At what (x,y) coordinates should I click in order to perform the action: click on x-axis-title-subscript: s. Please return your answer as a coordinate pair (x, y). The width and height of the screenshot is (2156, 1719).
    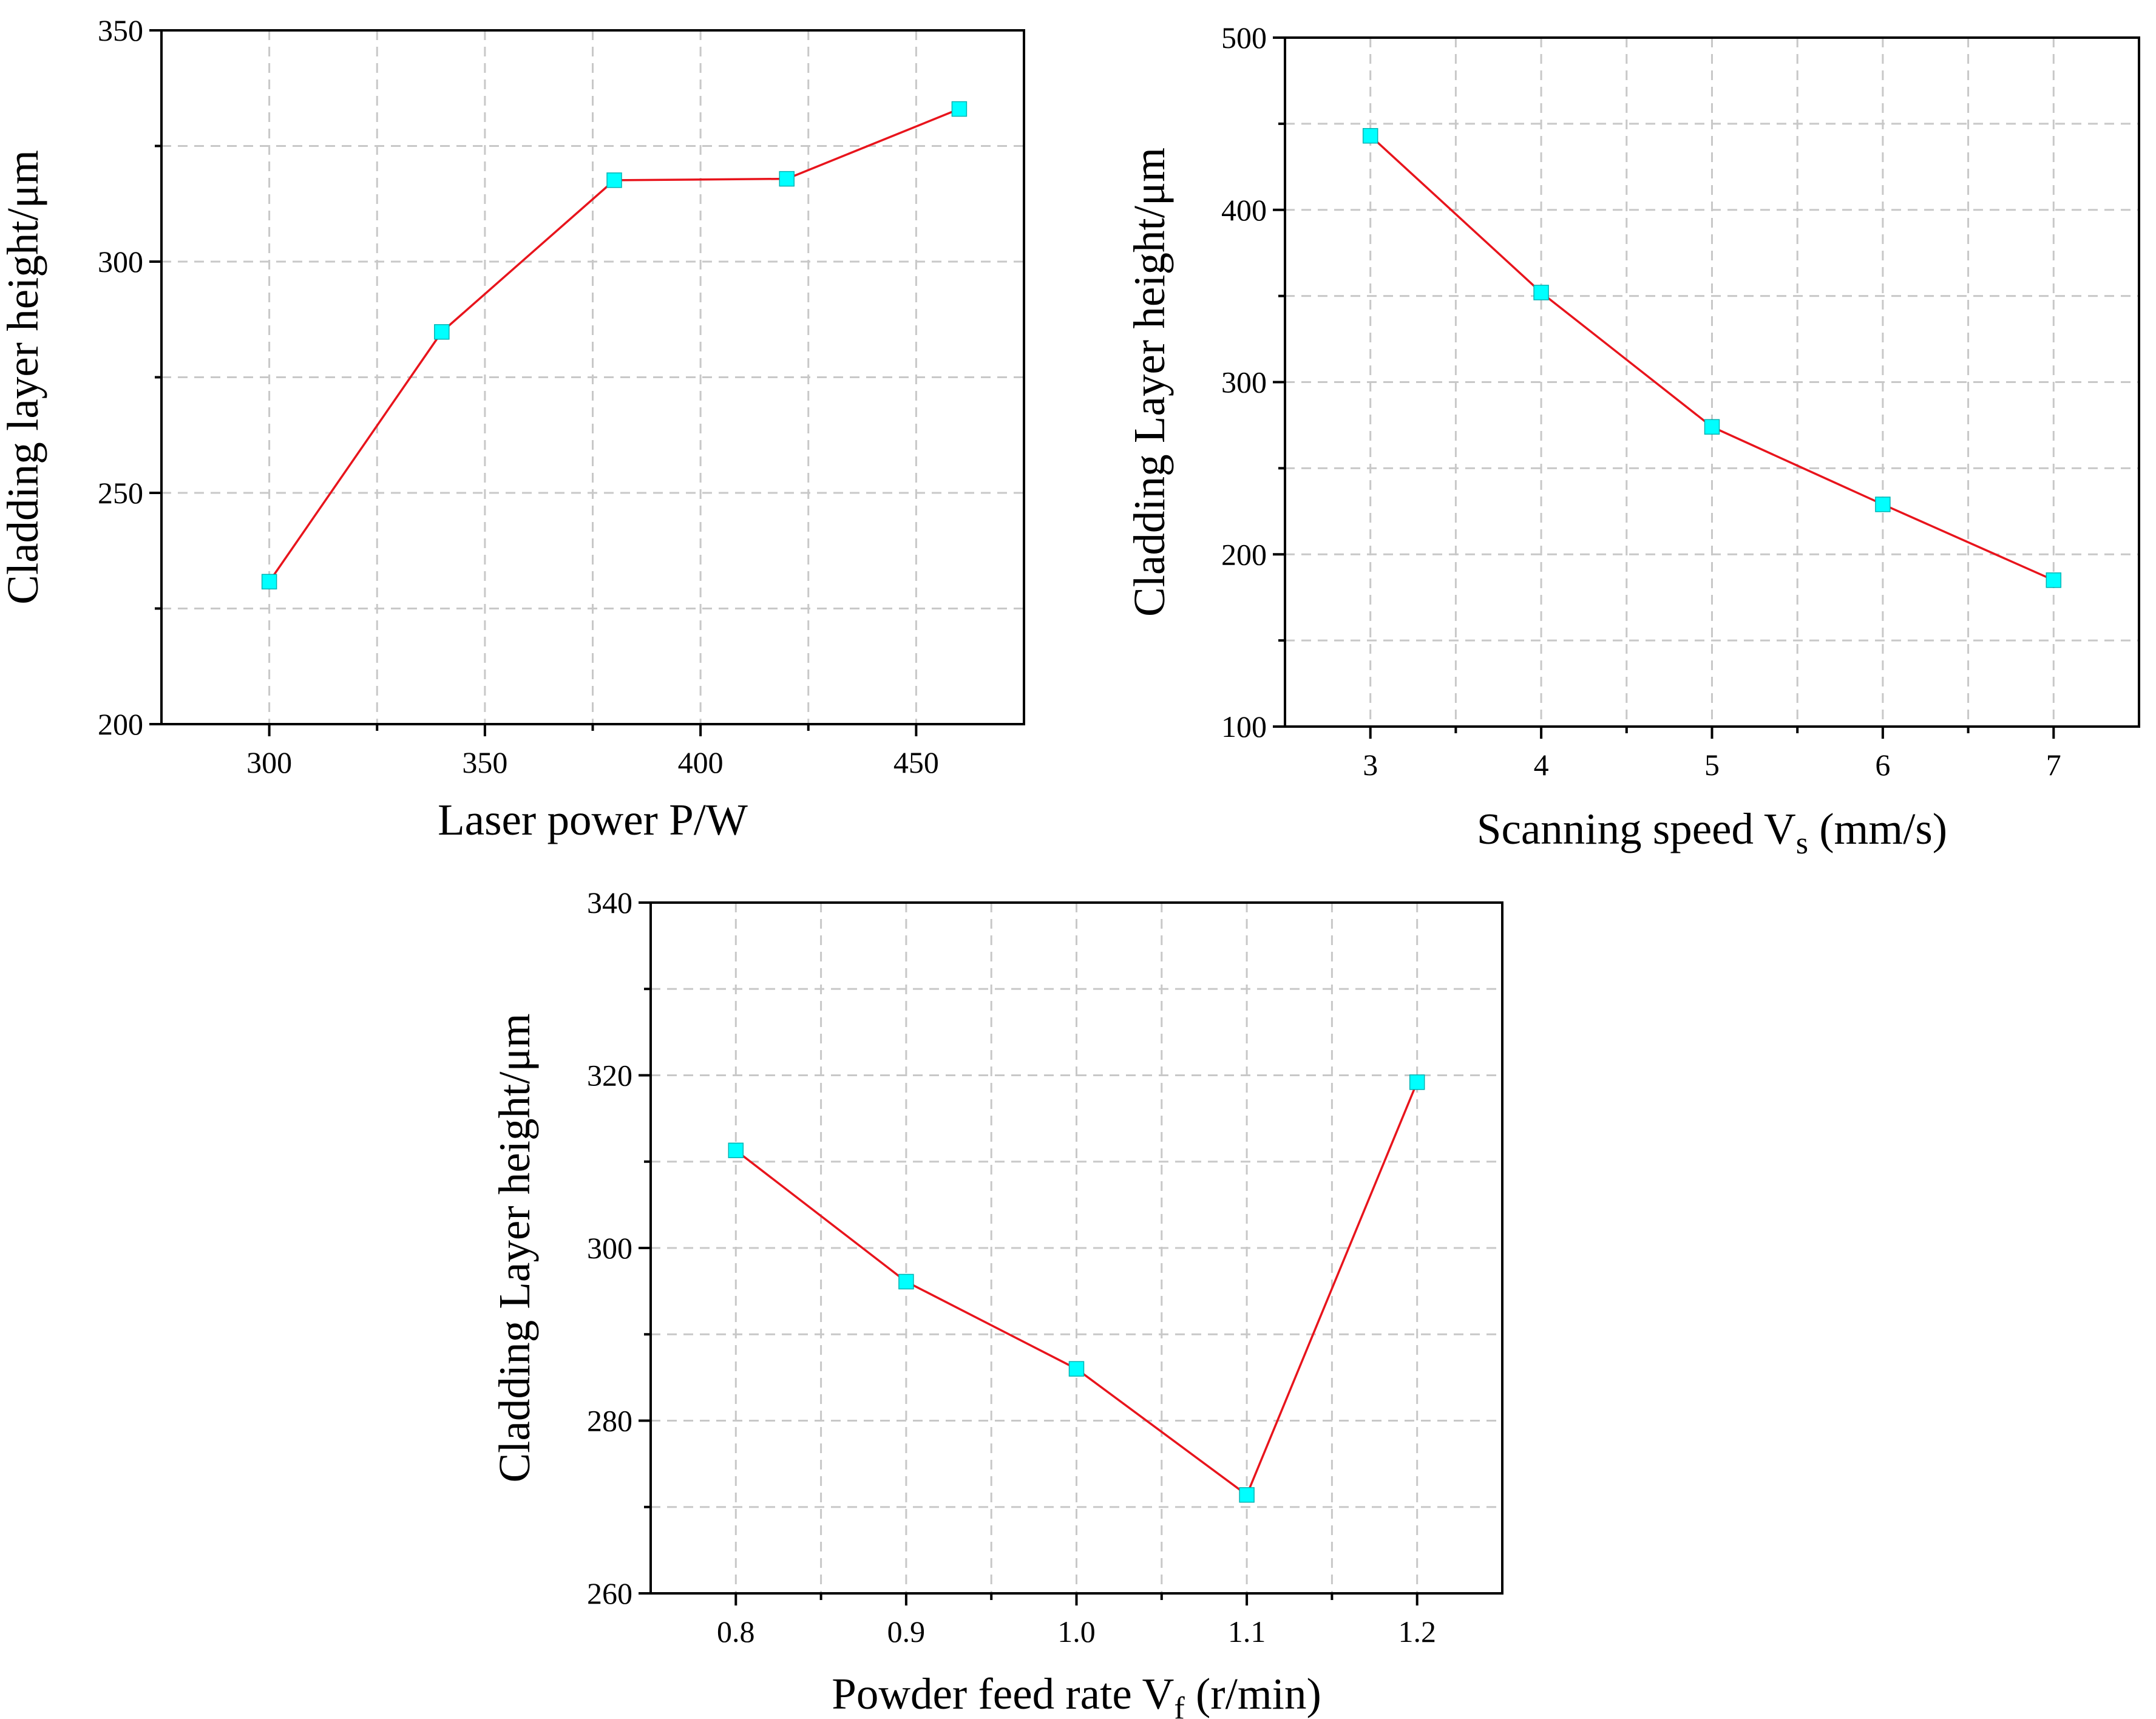
    Looking at the image, I should click on (1802, 843).